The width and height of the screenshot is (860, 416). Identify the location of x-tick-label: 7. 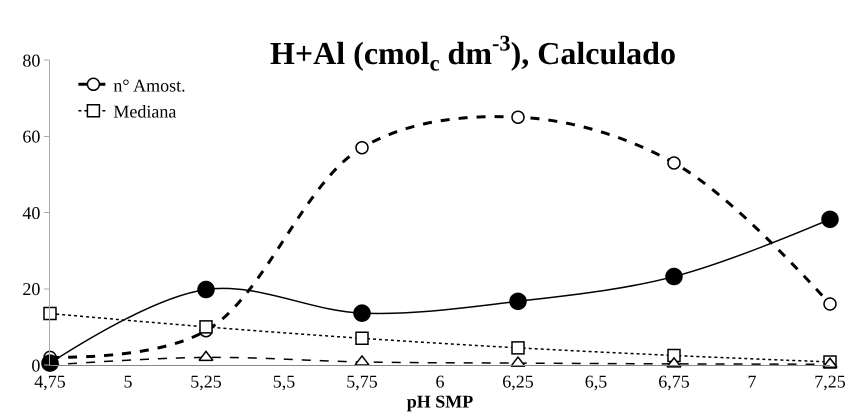
(752, 382).